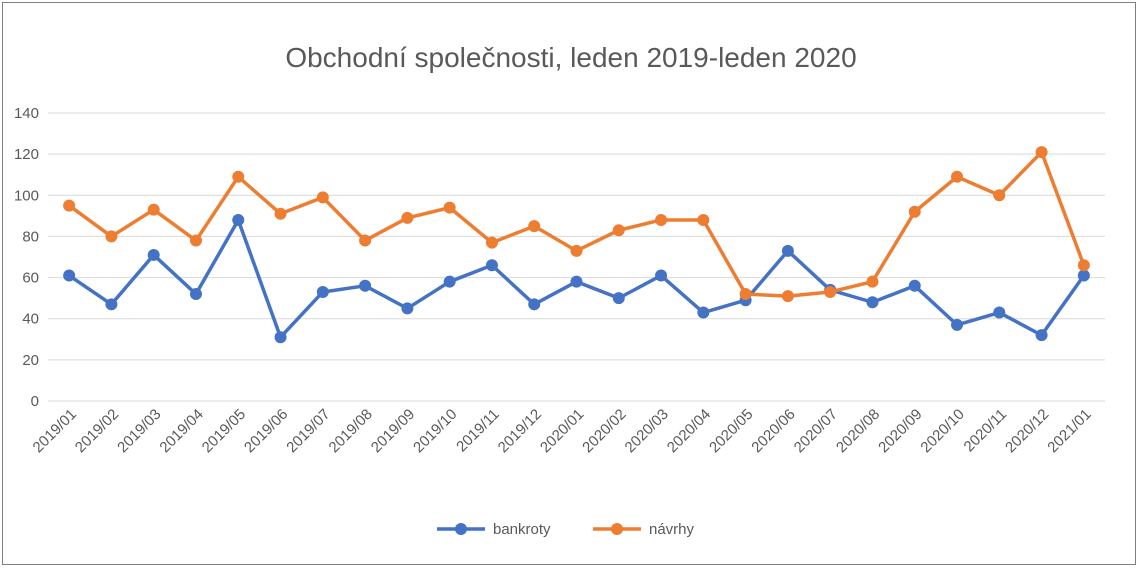 The width and height of the screenshot is (1140, 569). Describe the element at coordinates (816, 431) in the screenshot. I see `x-tick-label: 2020/07` at that location.